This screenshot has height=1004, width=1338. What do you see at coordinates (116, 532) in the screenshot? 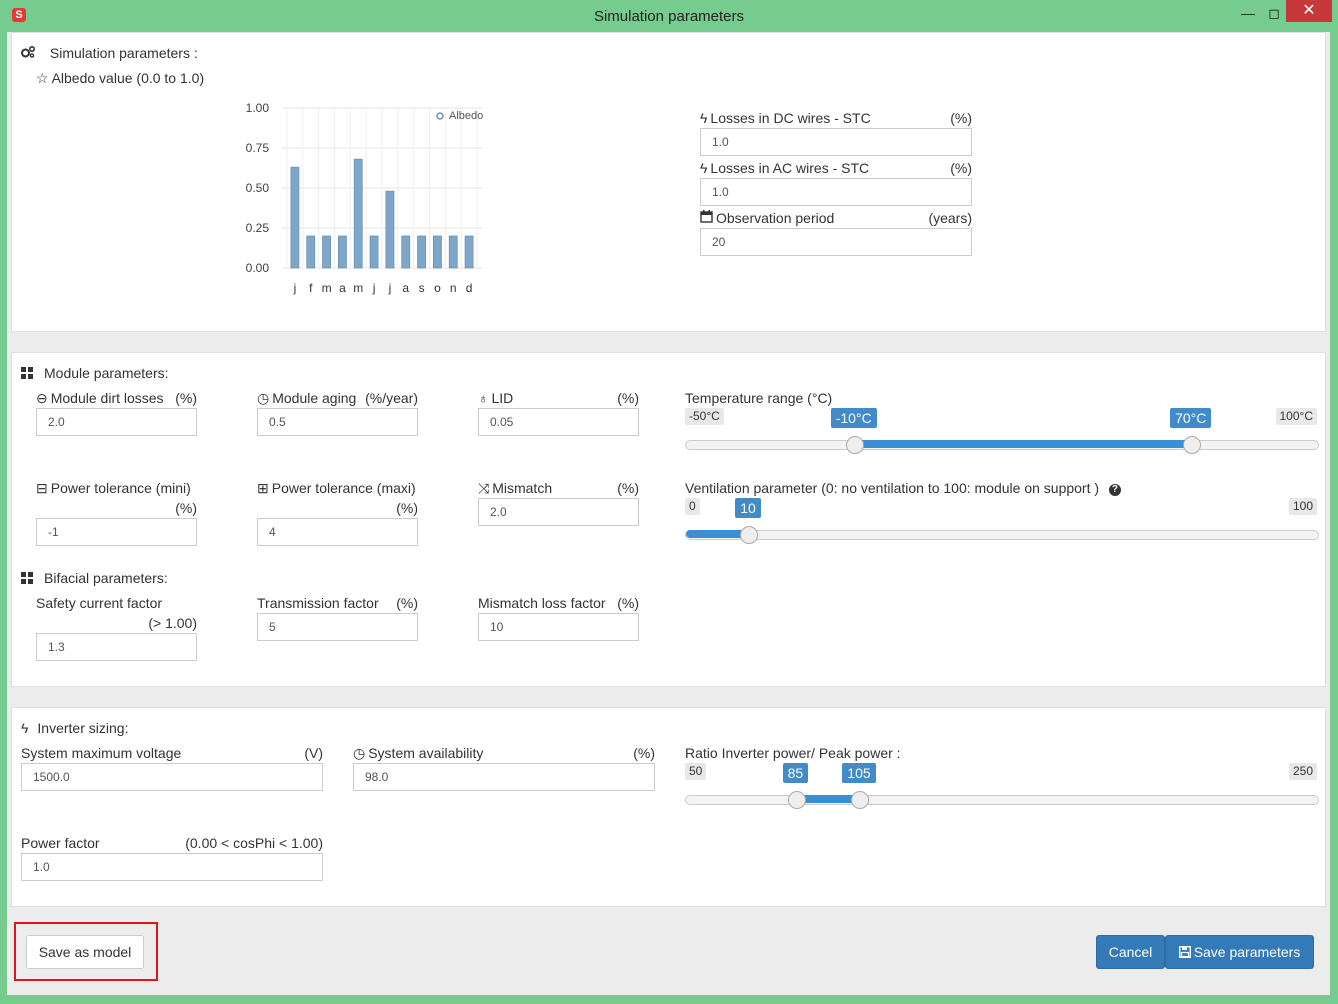
I see `tol-min-input: -1` at bounding box center [116, 532].